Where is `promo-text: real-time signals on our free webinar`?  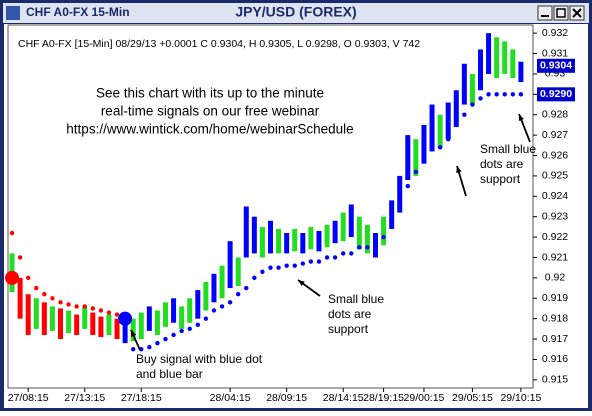
promo-text: real-time signals on our free webinar is located at coordinates (210, 111).